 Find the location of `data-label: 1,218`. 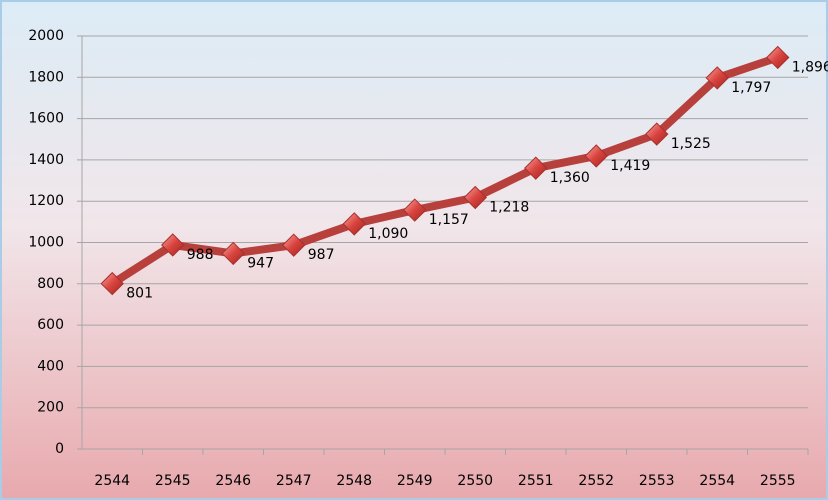

data-label: 1,218 is located at coordinates (509, 207).